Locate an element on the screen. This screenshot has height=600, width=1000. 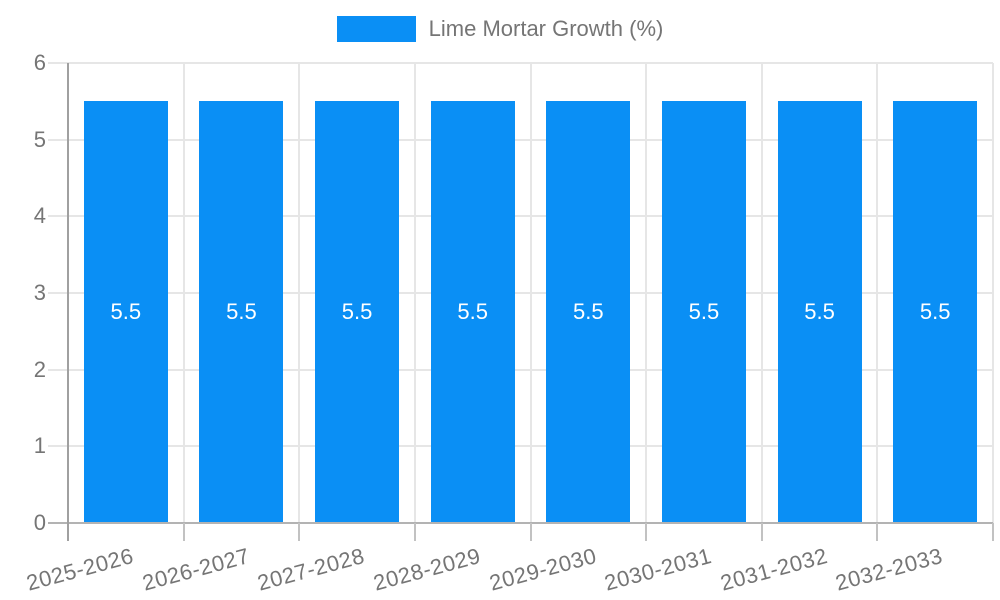
y-axis-label: 0 is located at coordinates (39, 522).